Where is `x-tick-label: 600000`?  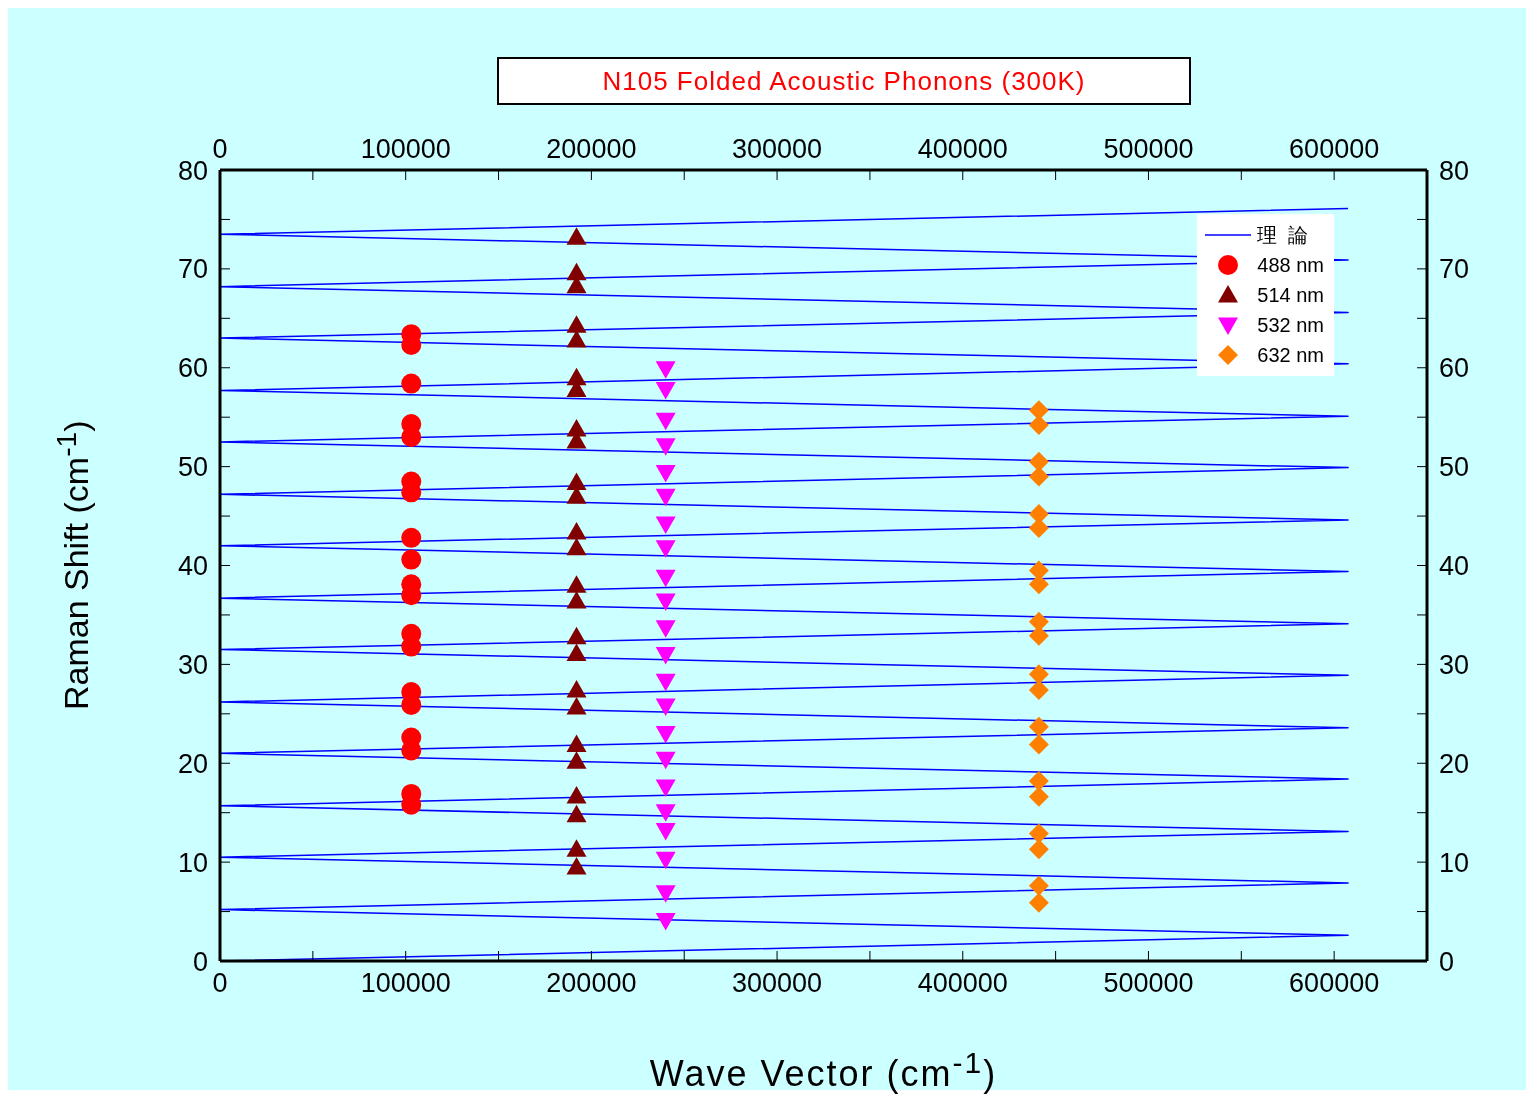 x-tick-label: 600000 is located at coordinates (1334, 149).